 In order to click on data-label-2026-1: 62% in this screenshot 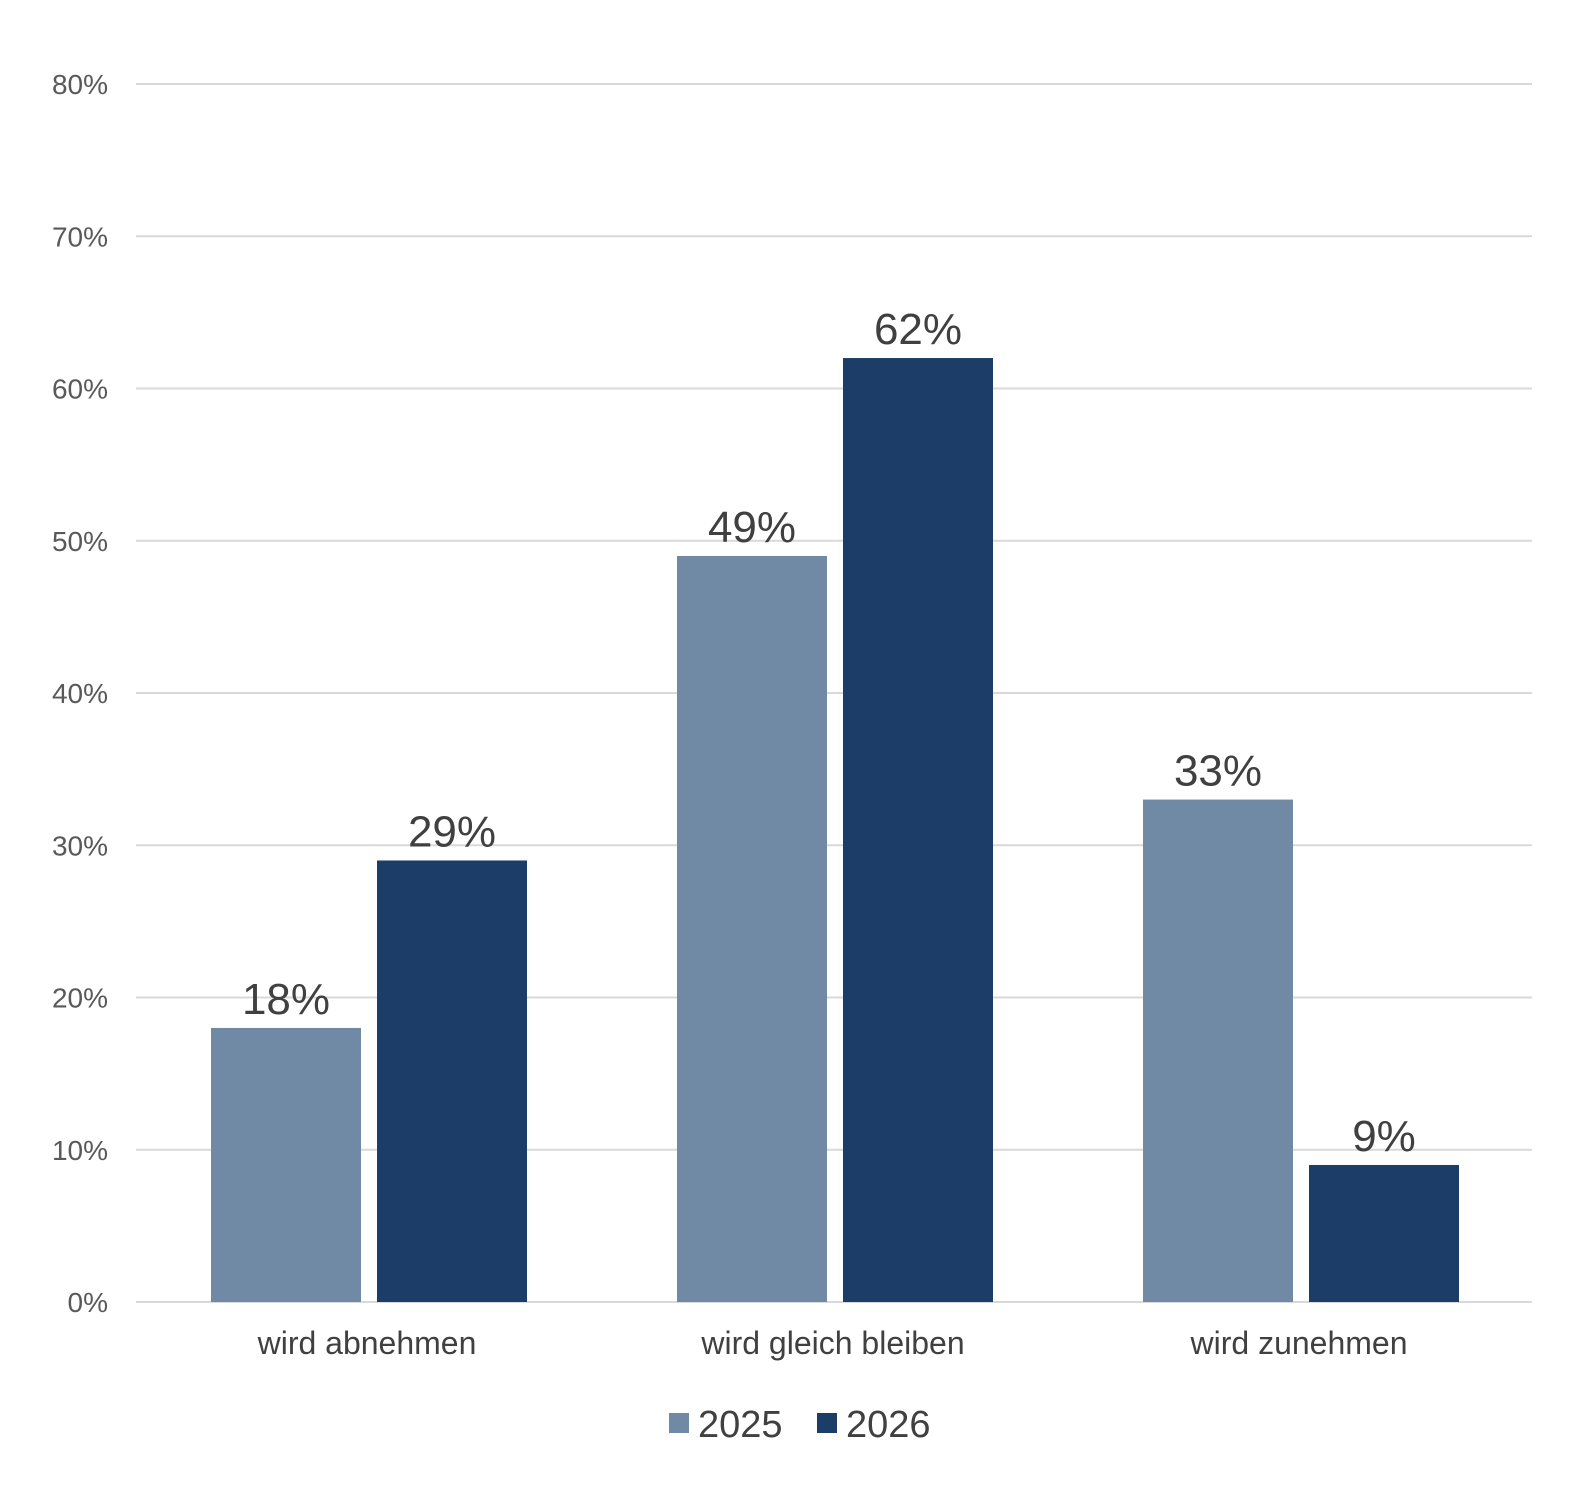, I will do `click(918, 329)`.